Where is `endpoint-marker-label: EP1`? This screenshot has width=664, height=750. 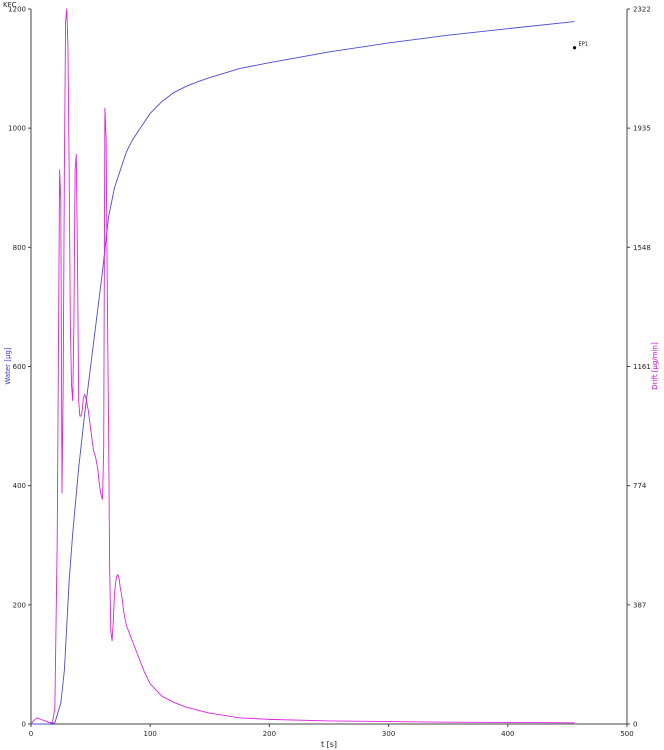 endpoint-marker-label: EP1 is located at coordinates (583, 45).